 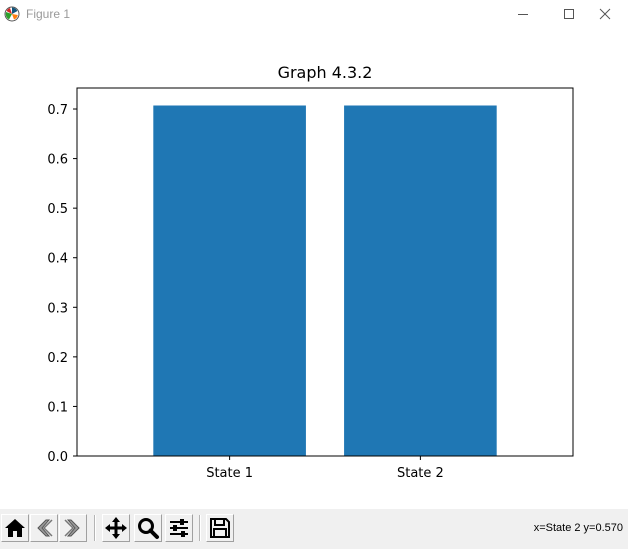 I want to click on y-tick-label: 0.1, so click(x=57, y=407).